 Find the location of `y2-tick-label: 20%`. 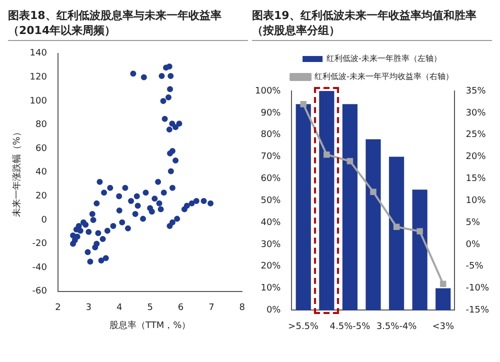

y2-tick-label: 20% is located at coordinates (476, 157).